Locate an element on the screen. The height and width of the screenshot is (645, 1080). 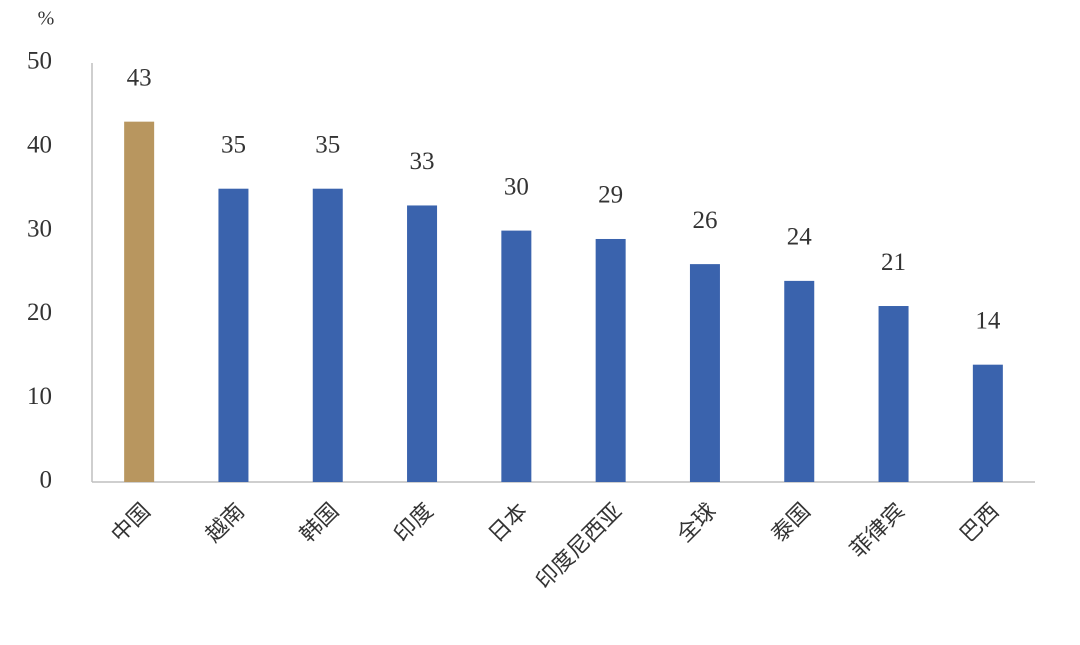
x-tick-label: 中国 is located at coordinates (131, 523).